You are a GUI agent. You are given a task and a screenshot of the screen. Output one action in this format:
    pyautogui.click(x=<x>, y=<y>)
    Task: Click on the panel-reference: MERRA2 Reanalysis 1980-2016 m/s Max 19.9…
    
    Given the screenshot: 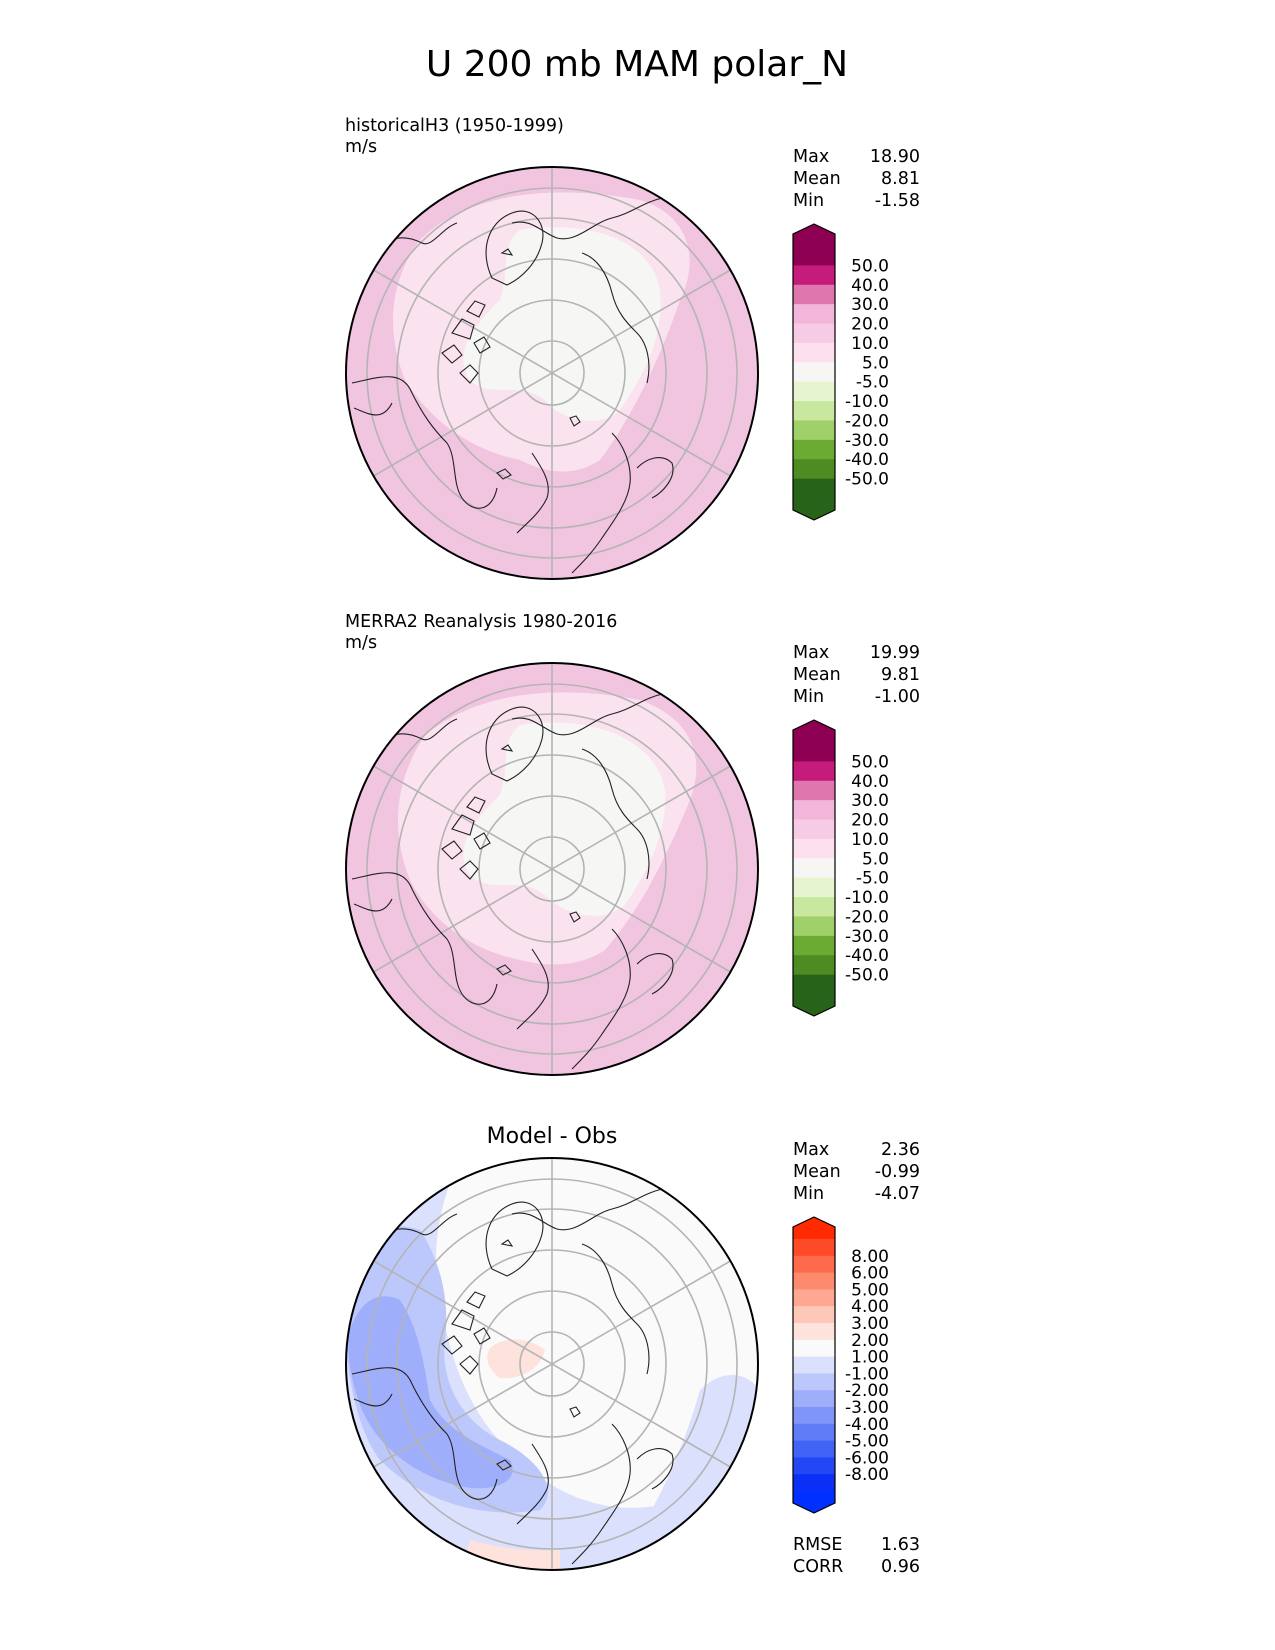 What is the action you would take?
    pyautogui.click(x=632, y=844)
    